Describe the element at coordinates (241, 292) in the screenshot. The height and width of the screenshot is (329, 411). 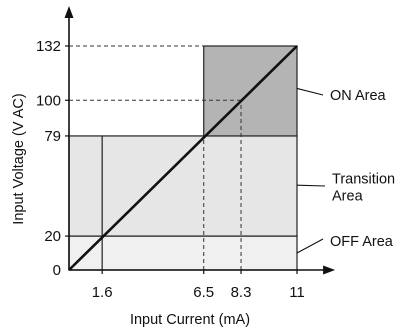
I see `x-tick-label: 8.3` at that location.